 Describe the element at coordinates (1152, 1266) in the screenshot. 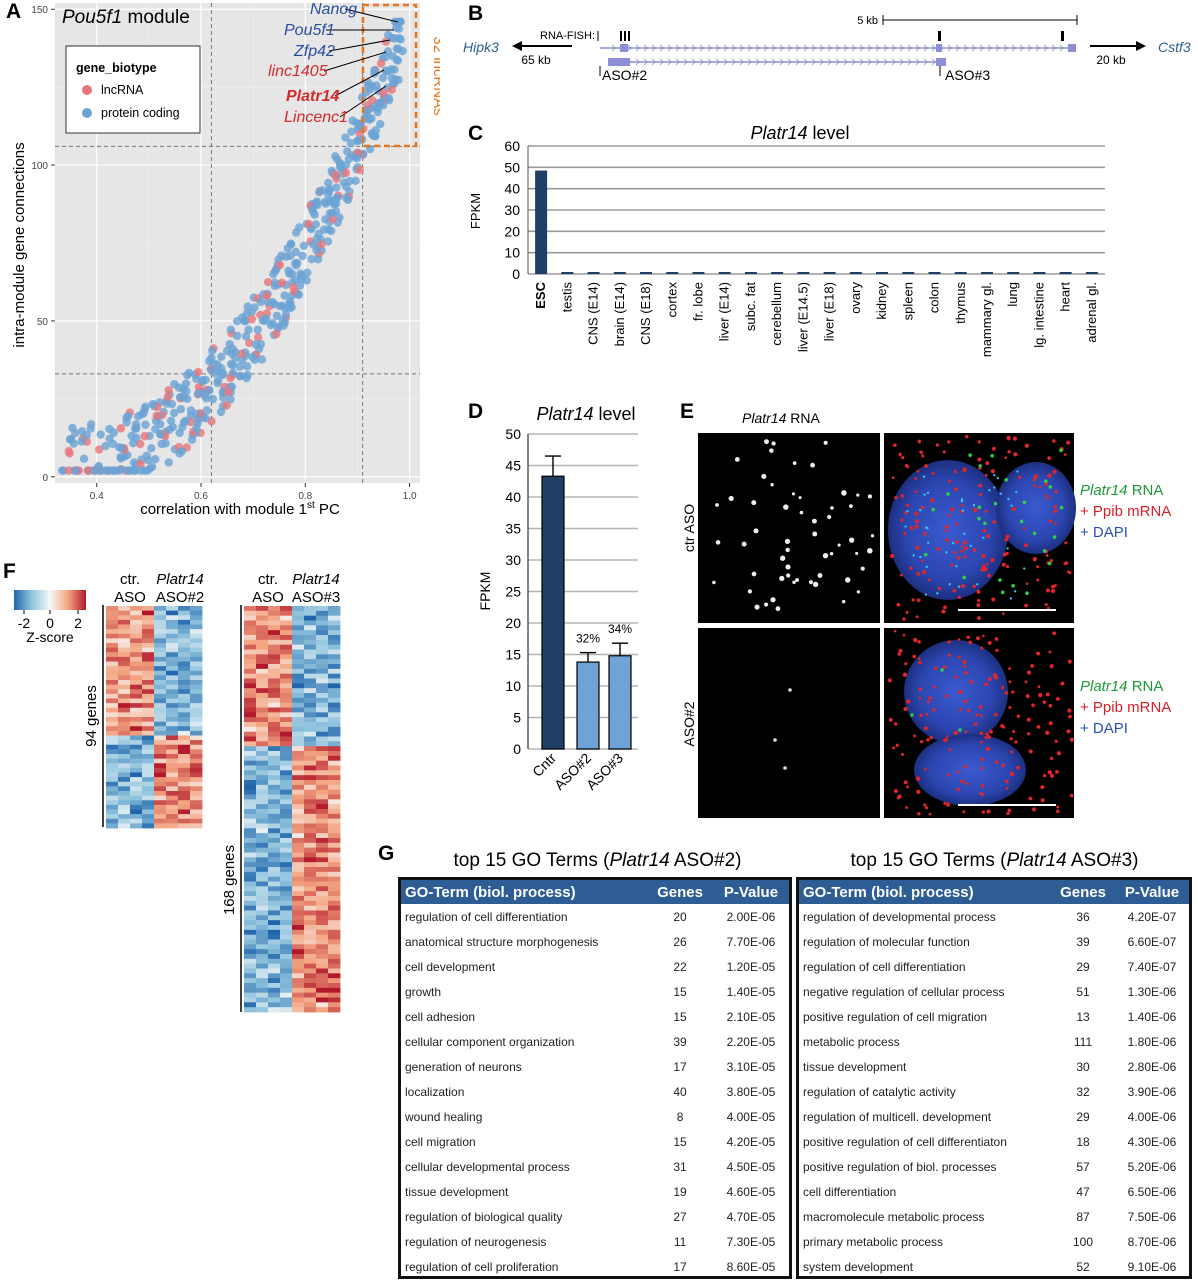

I see `go-pvalue: 9.10E-06` at that location.